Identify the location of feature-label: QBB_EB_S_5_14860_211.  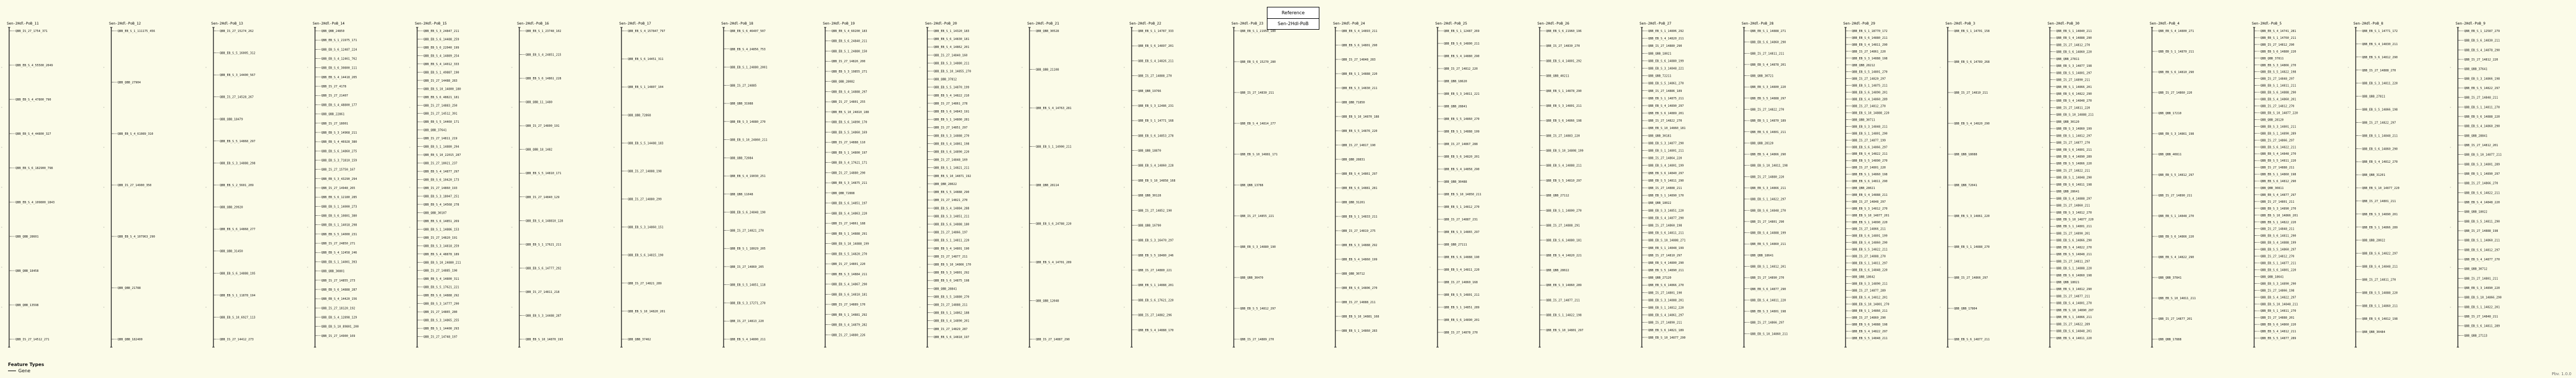
(1768, 245).